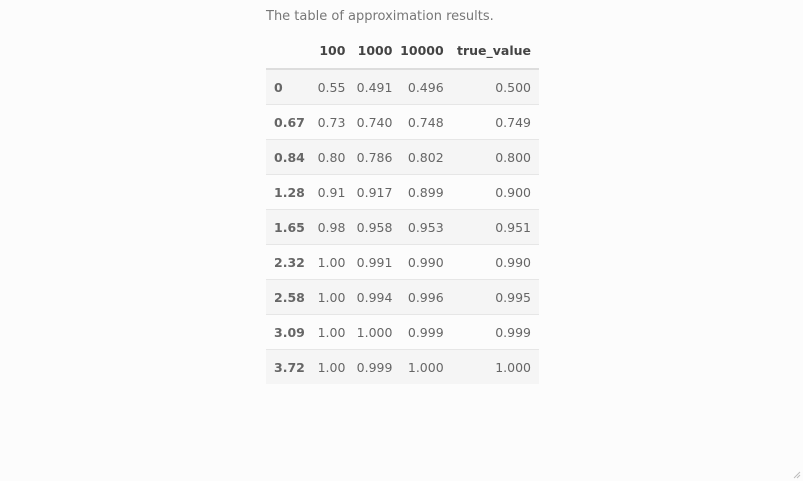  I want to click on cell-true-value: 0.800, so click(491, 157).